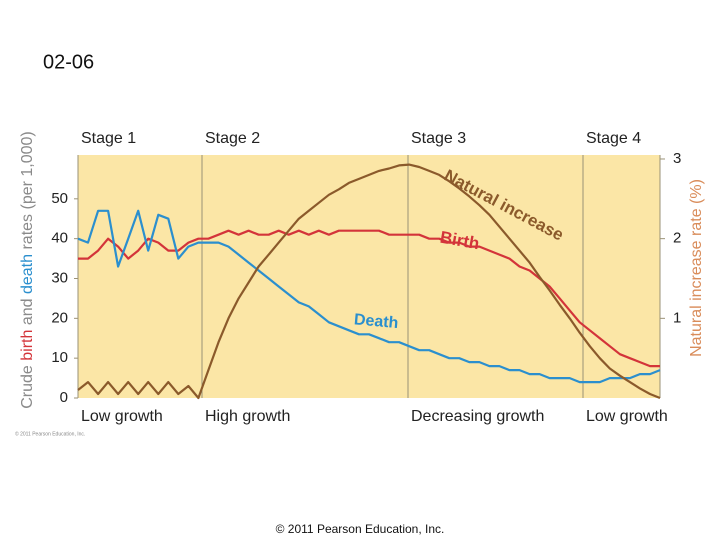  What do you see at coordinates (477, 416) in the screenshot?
I see `stage-growth-label: Decreasing growth` at bounding box center [477, 416].